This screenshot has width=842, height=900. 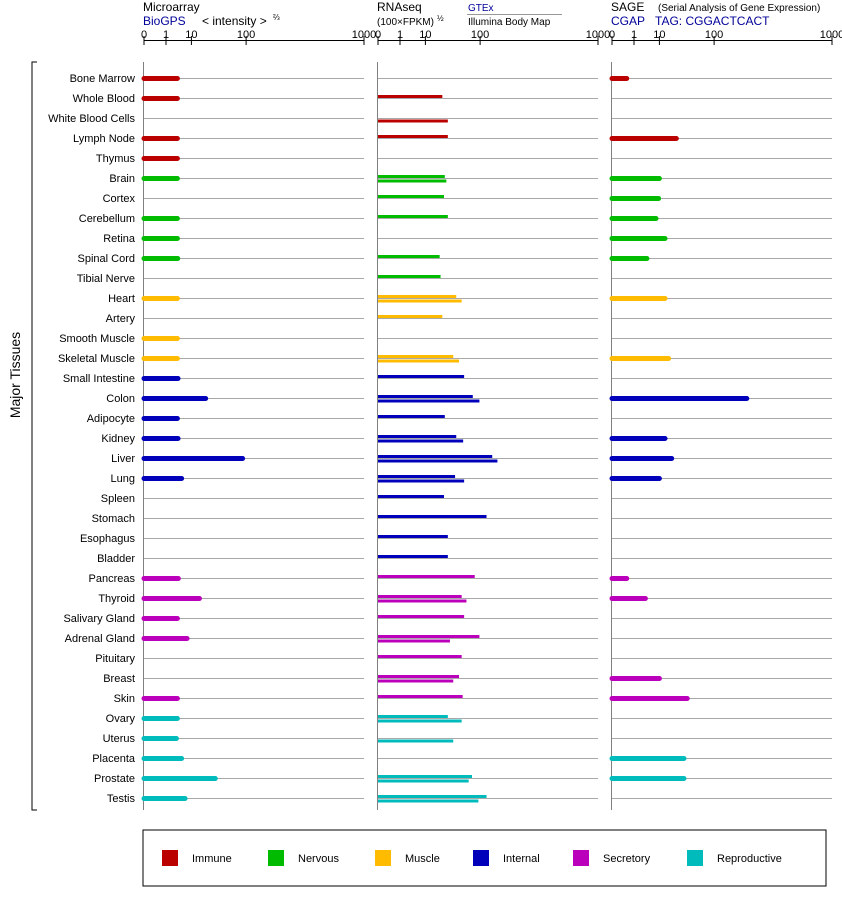 What do you see at coordinates (114, 759) in the screenshot?
I see `tissue-label: Placenta` at bounding box center [114, 759].